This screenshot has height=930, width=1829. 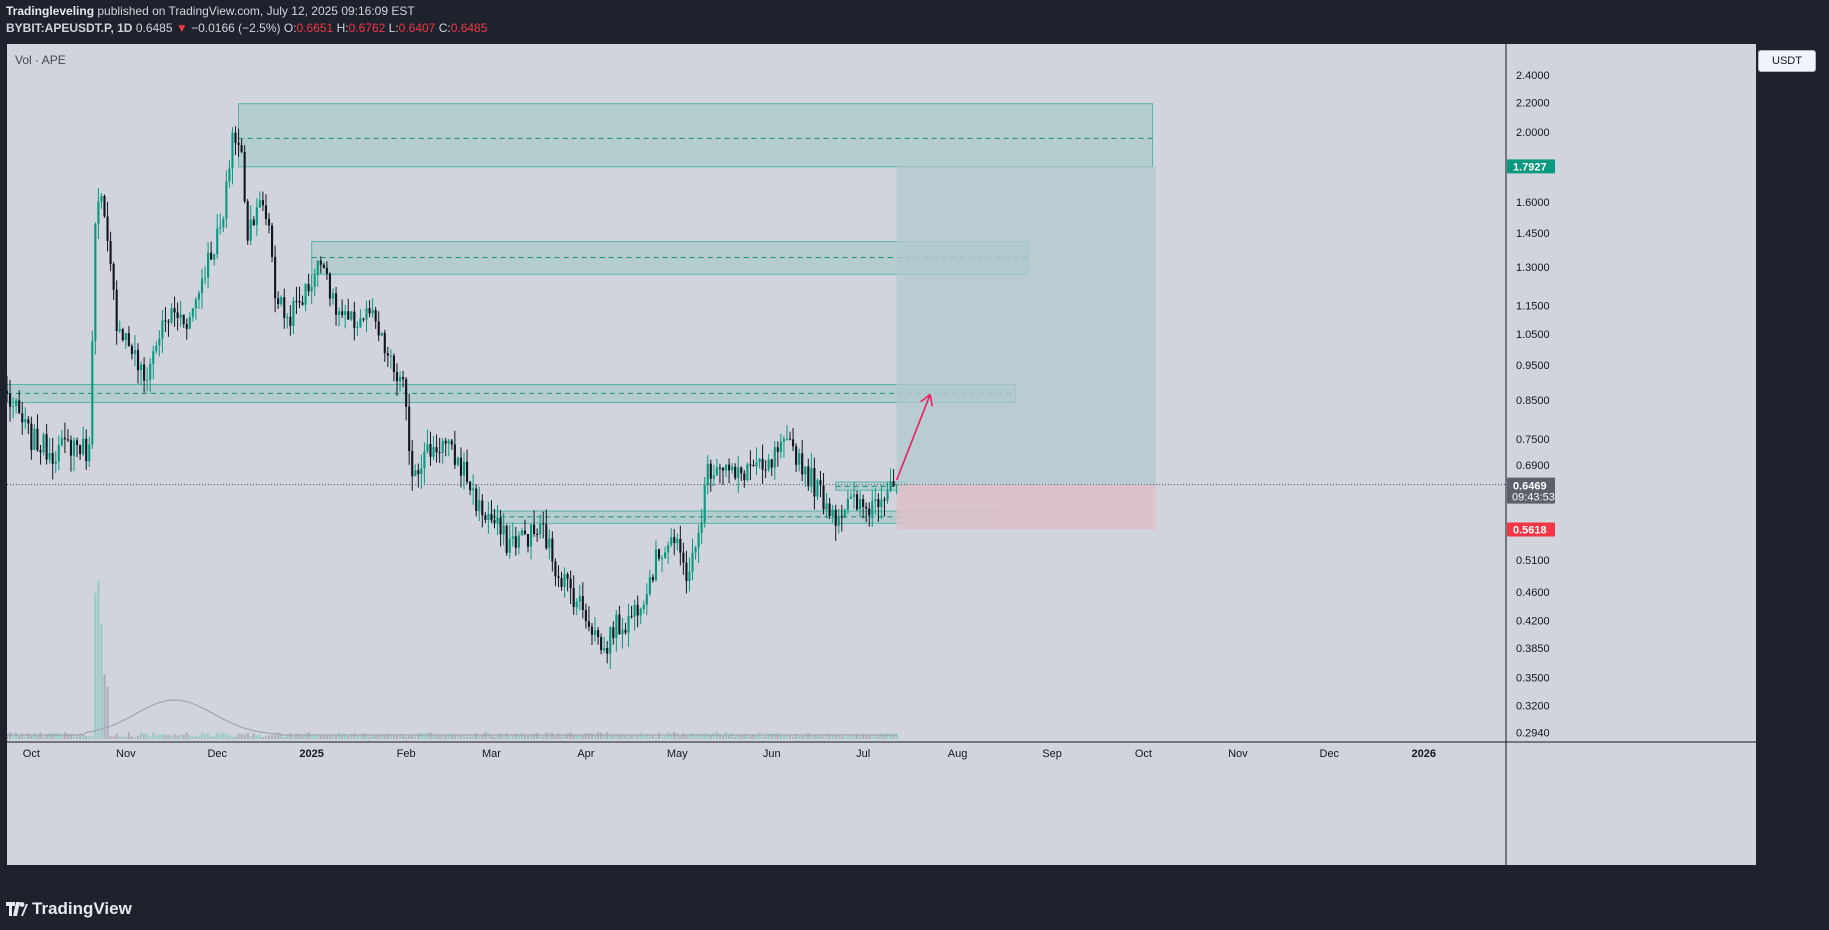 What do you see at coordinates (40, 60) in the screenshot?
I see `volume-indicator-label: Vol · APE` at bounding box center [40, 60].